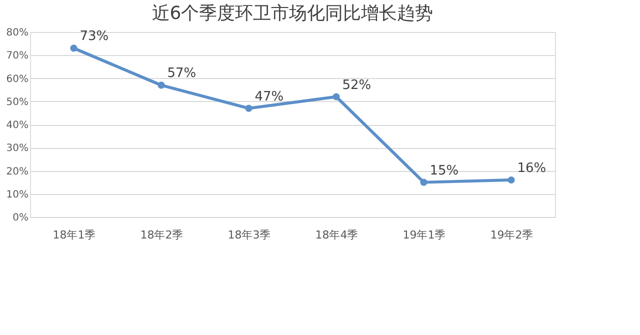 The height and width of the screenshot is (335, 640). I want to click on y-tick-label: 40%, so click(17, 125).